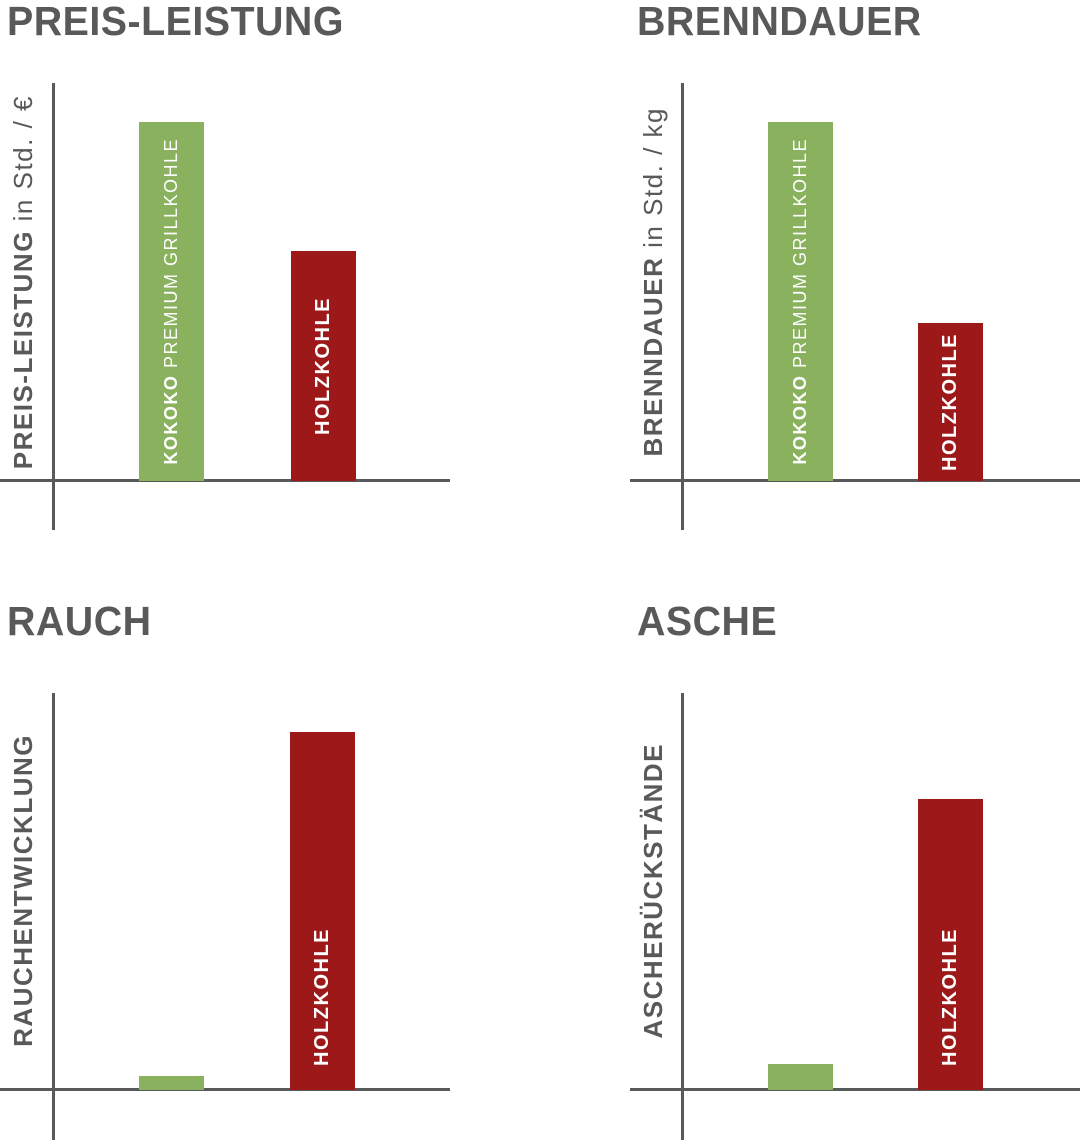 This screenshot has width=1080, height=1144. What do you see at coordinates (22, 349) in the screenshot?
I see `y-axis-label-bold: PREIS-LEISTUNG` at bounding box center [22, 349].